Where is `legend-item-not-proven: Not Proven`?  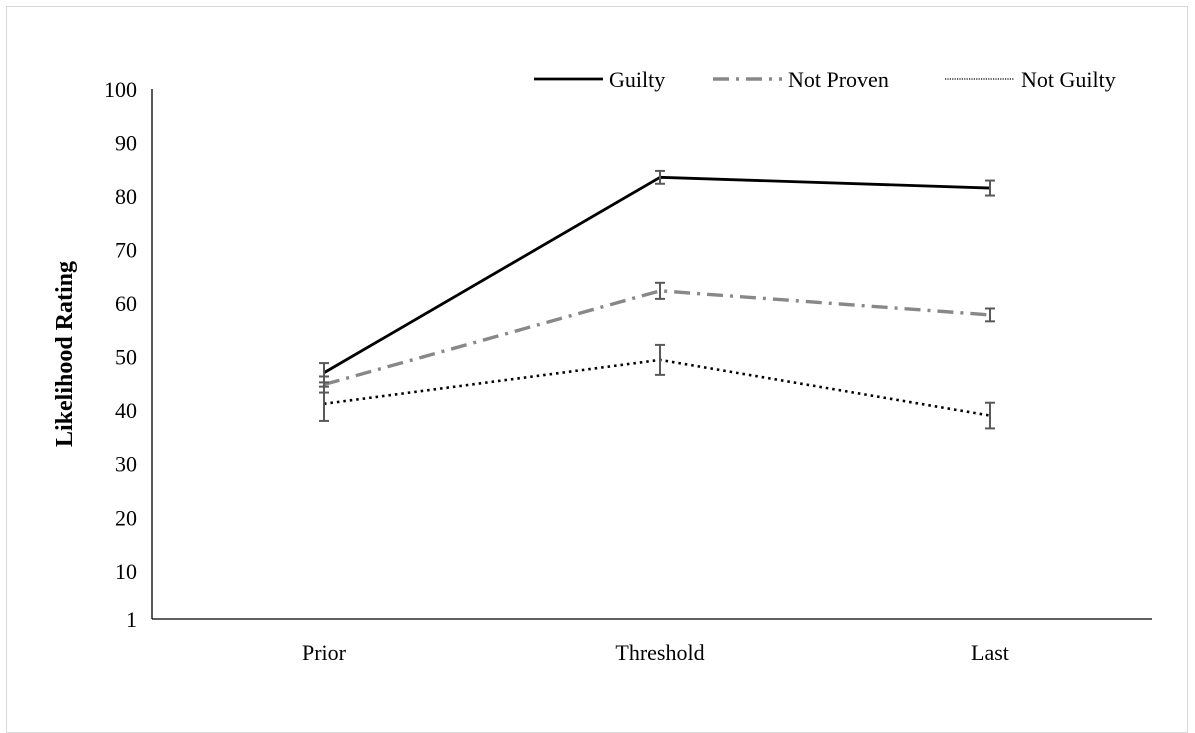
legend-item-not-proven: Not Proven is located at coordinates (801, 79).